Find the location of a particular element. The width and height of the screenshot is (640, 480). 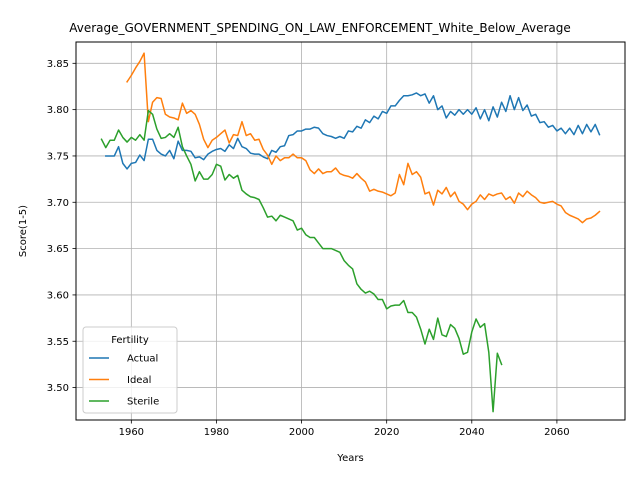

legend-label-sterile: Sterile is located at coordinates (143, 402).